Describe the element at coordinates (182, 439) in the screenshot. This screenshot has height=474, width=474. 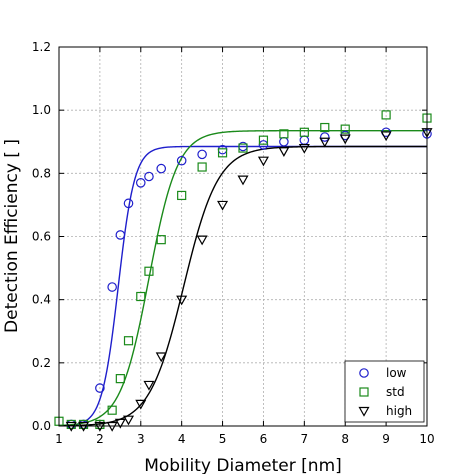
I see `x-tick-label: 4` at that location.